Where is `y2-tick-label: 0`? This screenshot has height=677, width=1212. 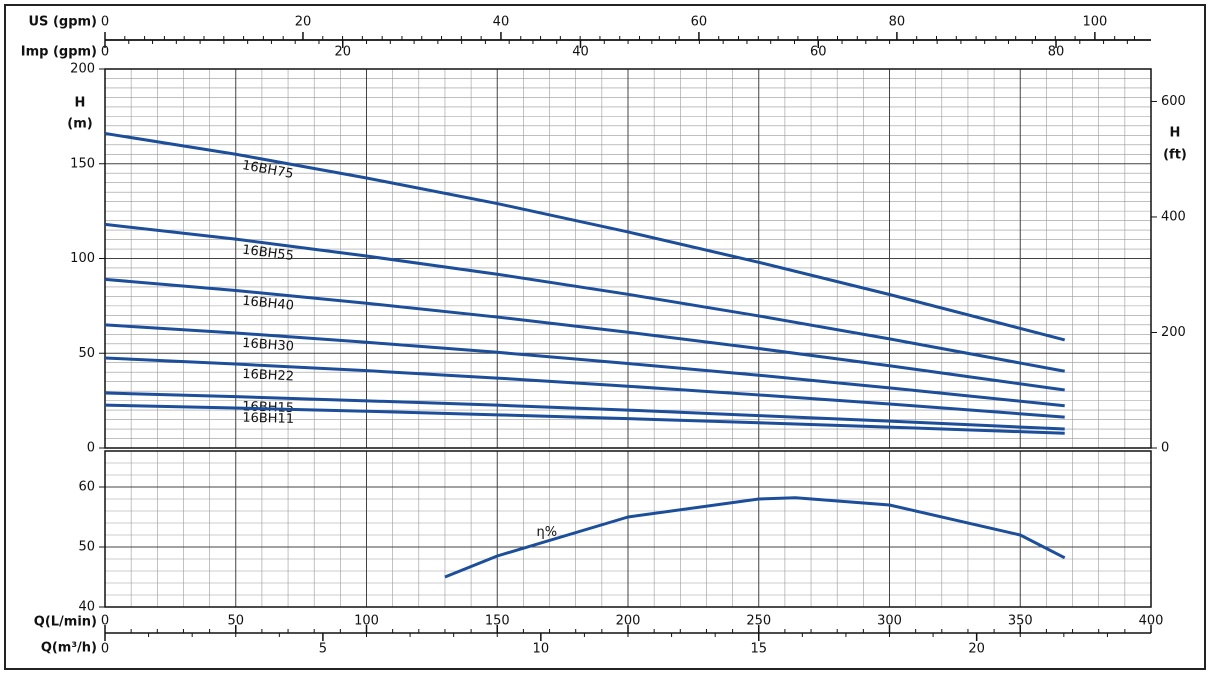 y2-tick-label: 0 is located at coordinates (1165, 448).